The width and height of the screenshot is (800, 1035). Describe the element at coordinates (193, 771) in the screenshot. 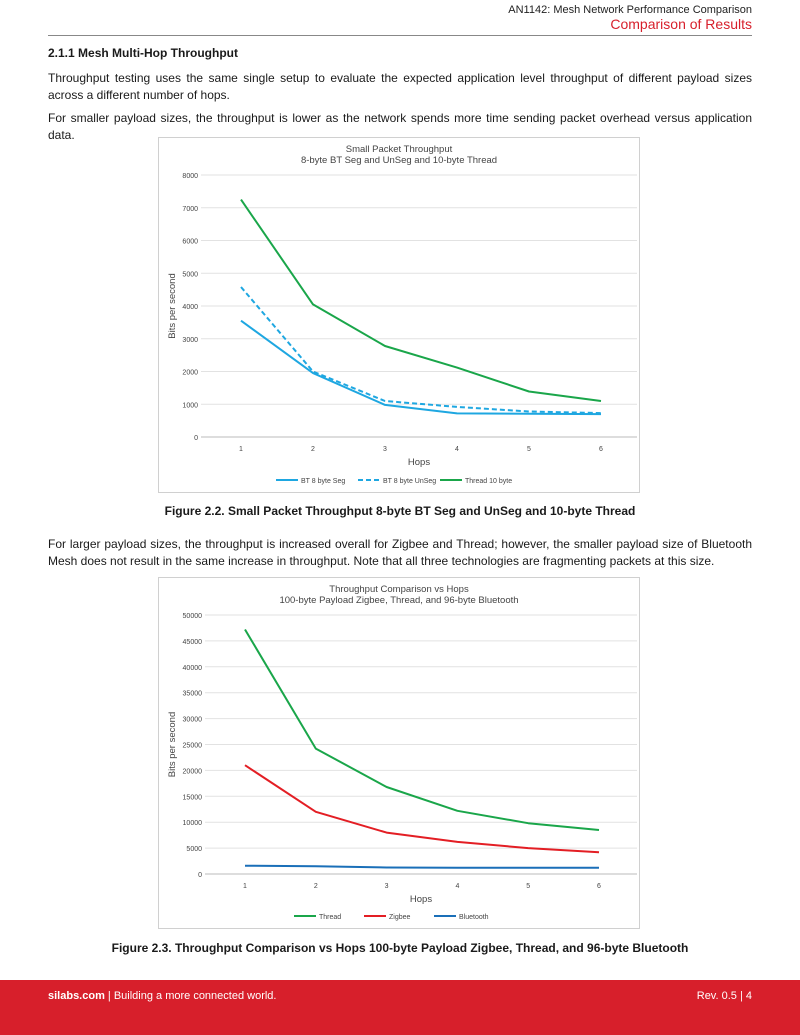

I see `y-tick-label: 20000` at that location.